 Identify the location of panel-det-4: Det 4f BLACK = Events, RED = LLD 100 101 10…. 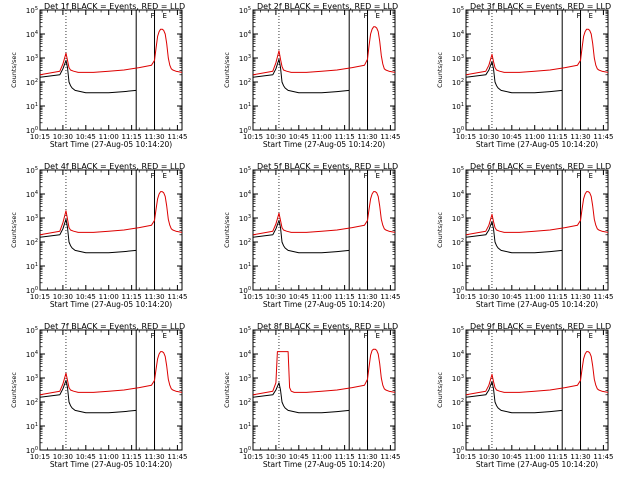
(99, 235).